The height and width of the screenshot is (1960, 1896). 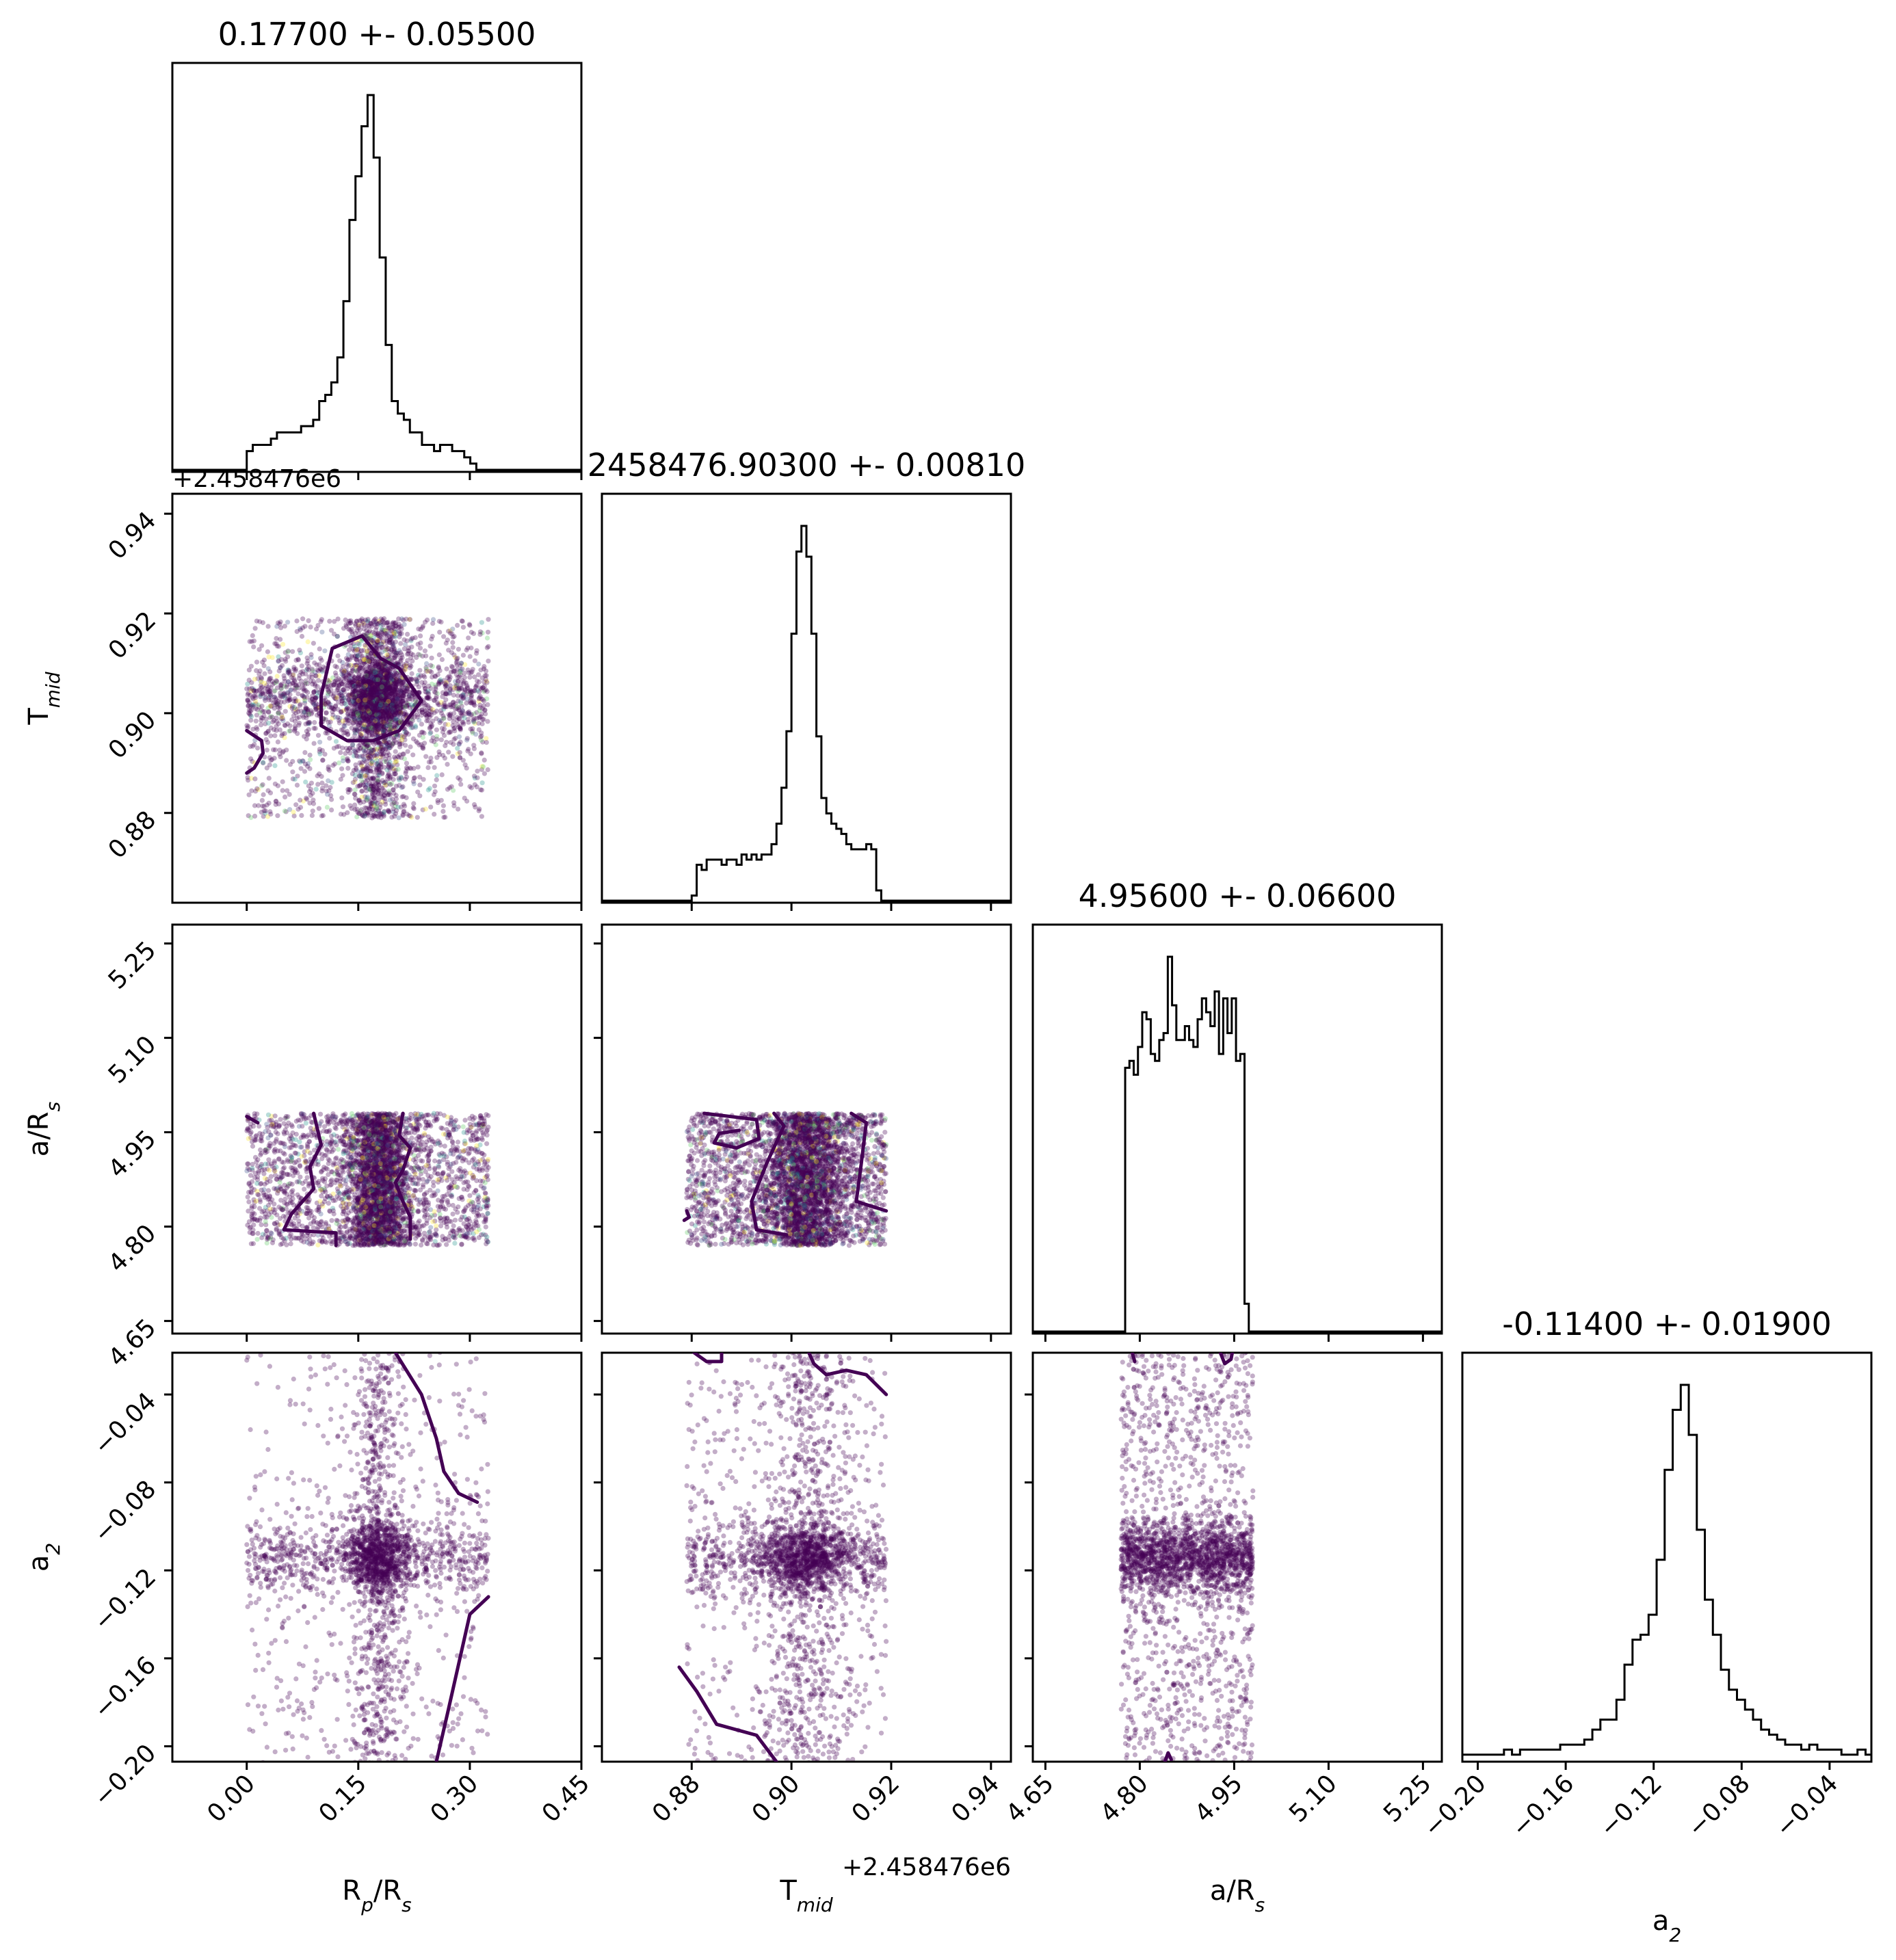 I want to click on histogram-line-ars, so click(x=1237, y=1144).